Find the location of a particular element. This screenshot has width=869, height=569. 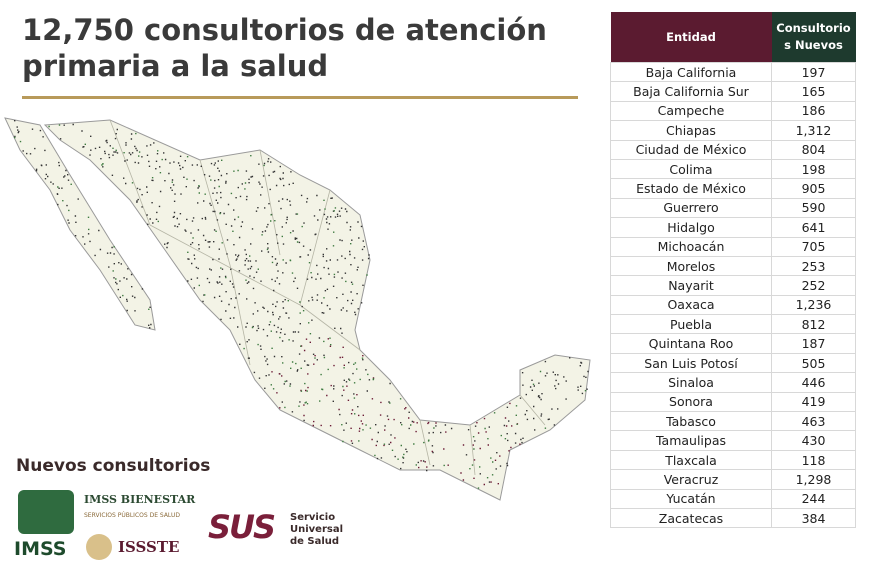

table-row: Tlaxcala 118 is located at coordinates (733, 460).